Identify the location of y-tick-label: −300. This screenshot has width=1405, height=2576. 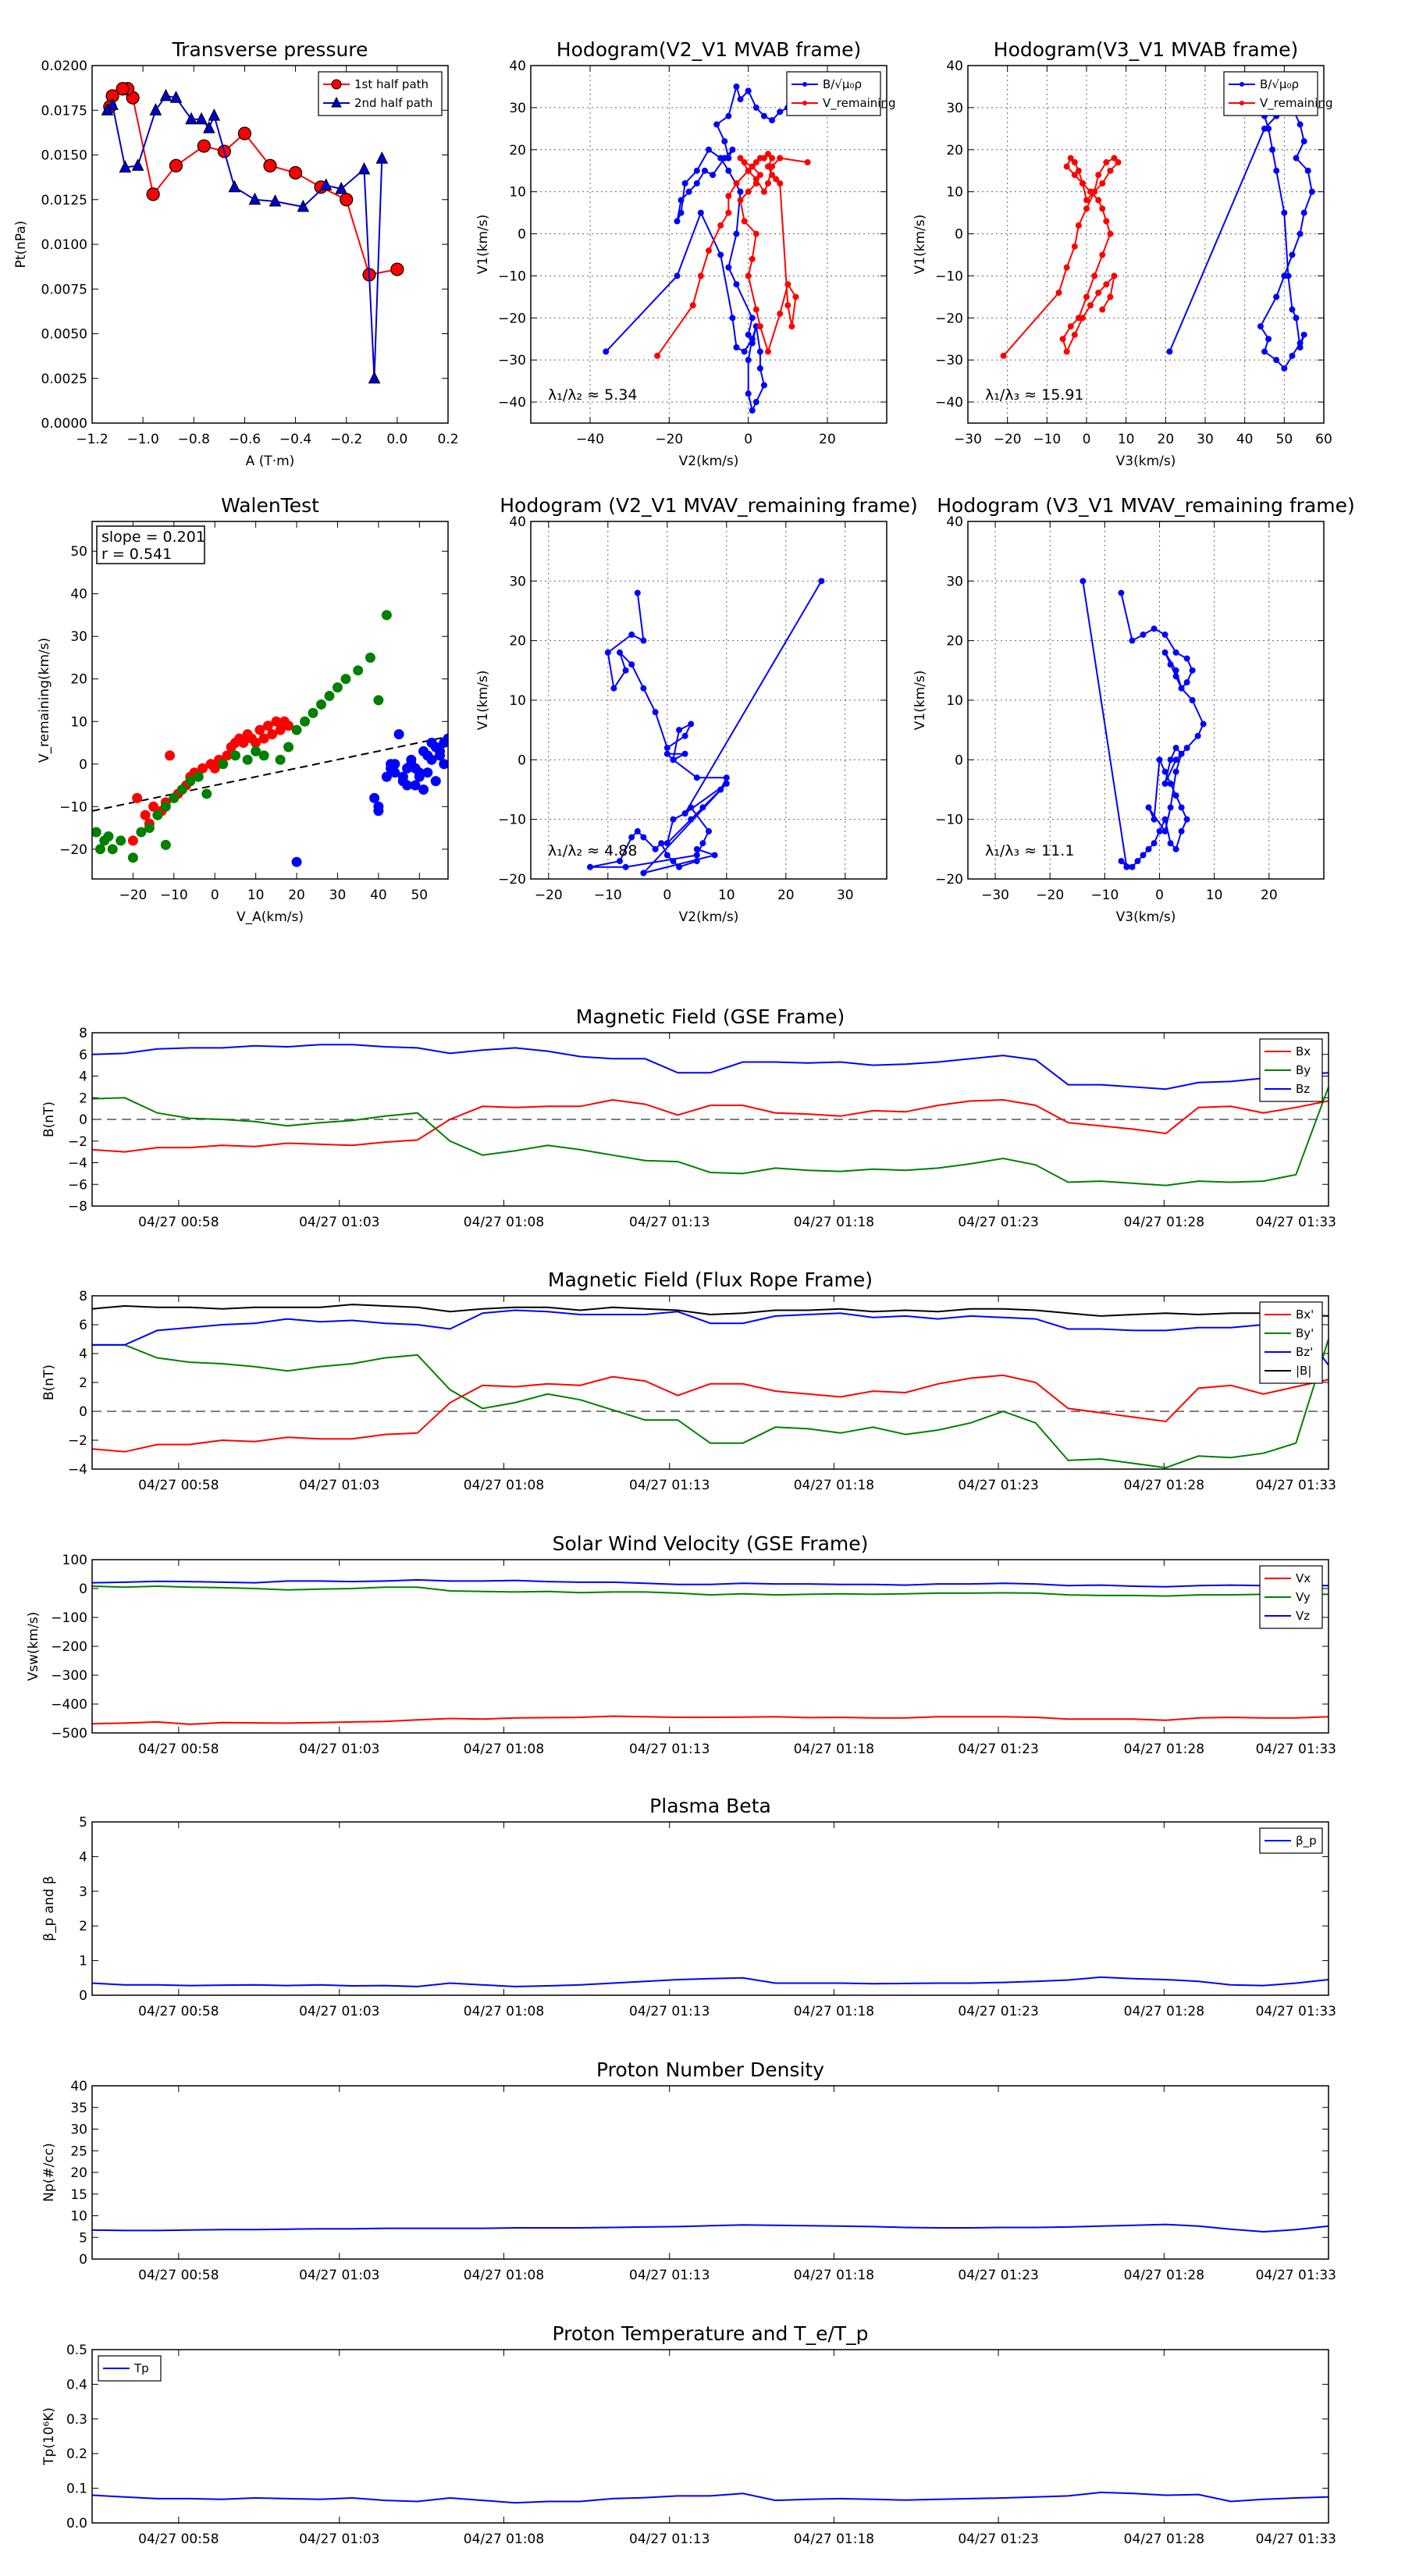
(69, 1676).